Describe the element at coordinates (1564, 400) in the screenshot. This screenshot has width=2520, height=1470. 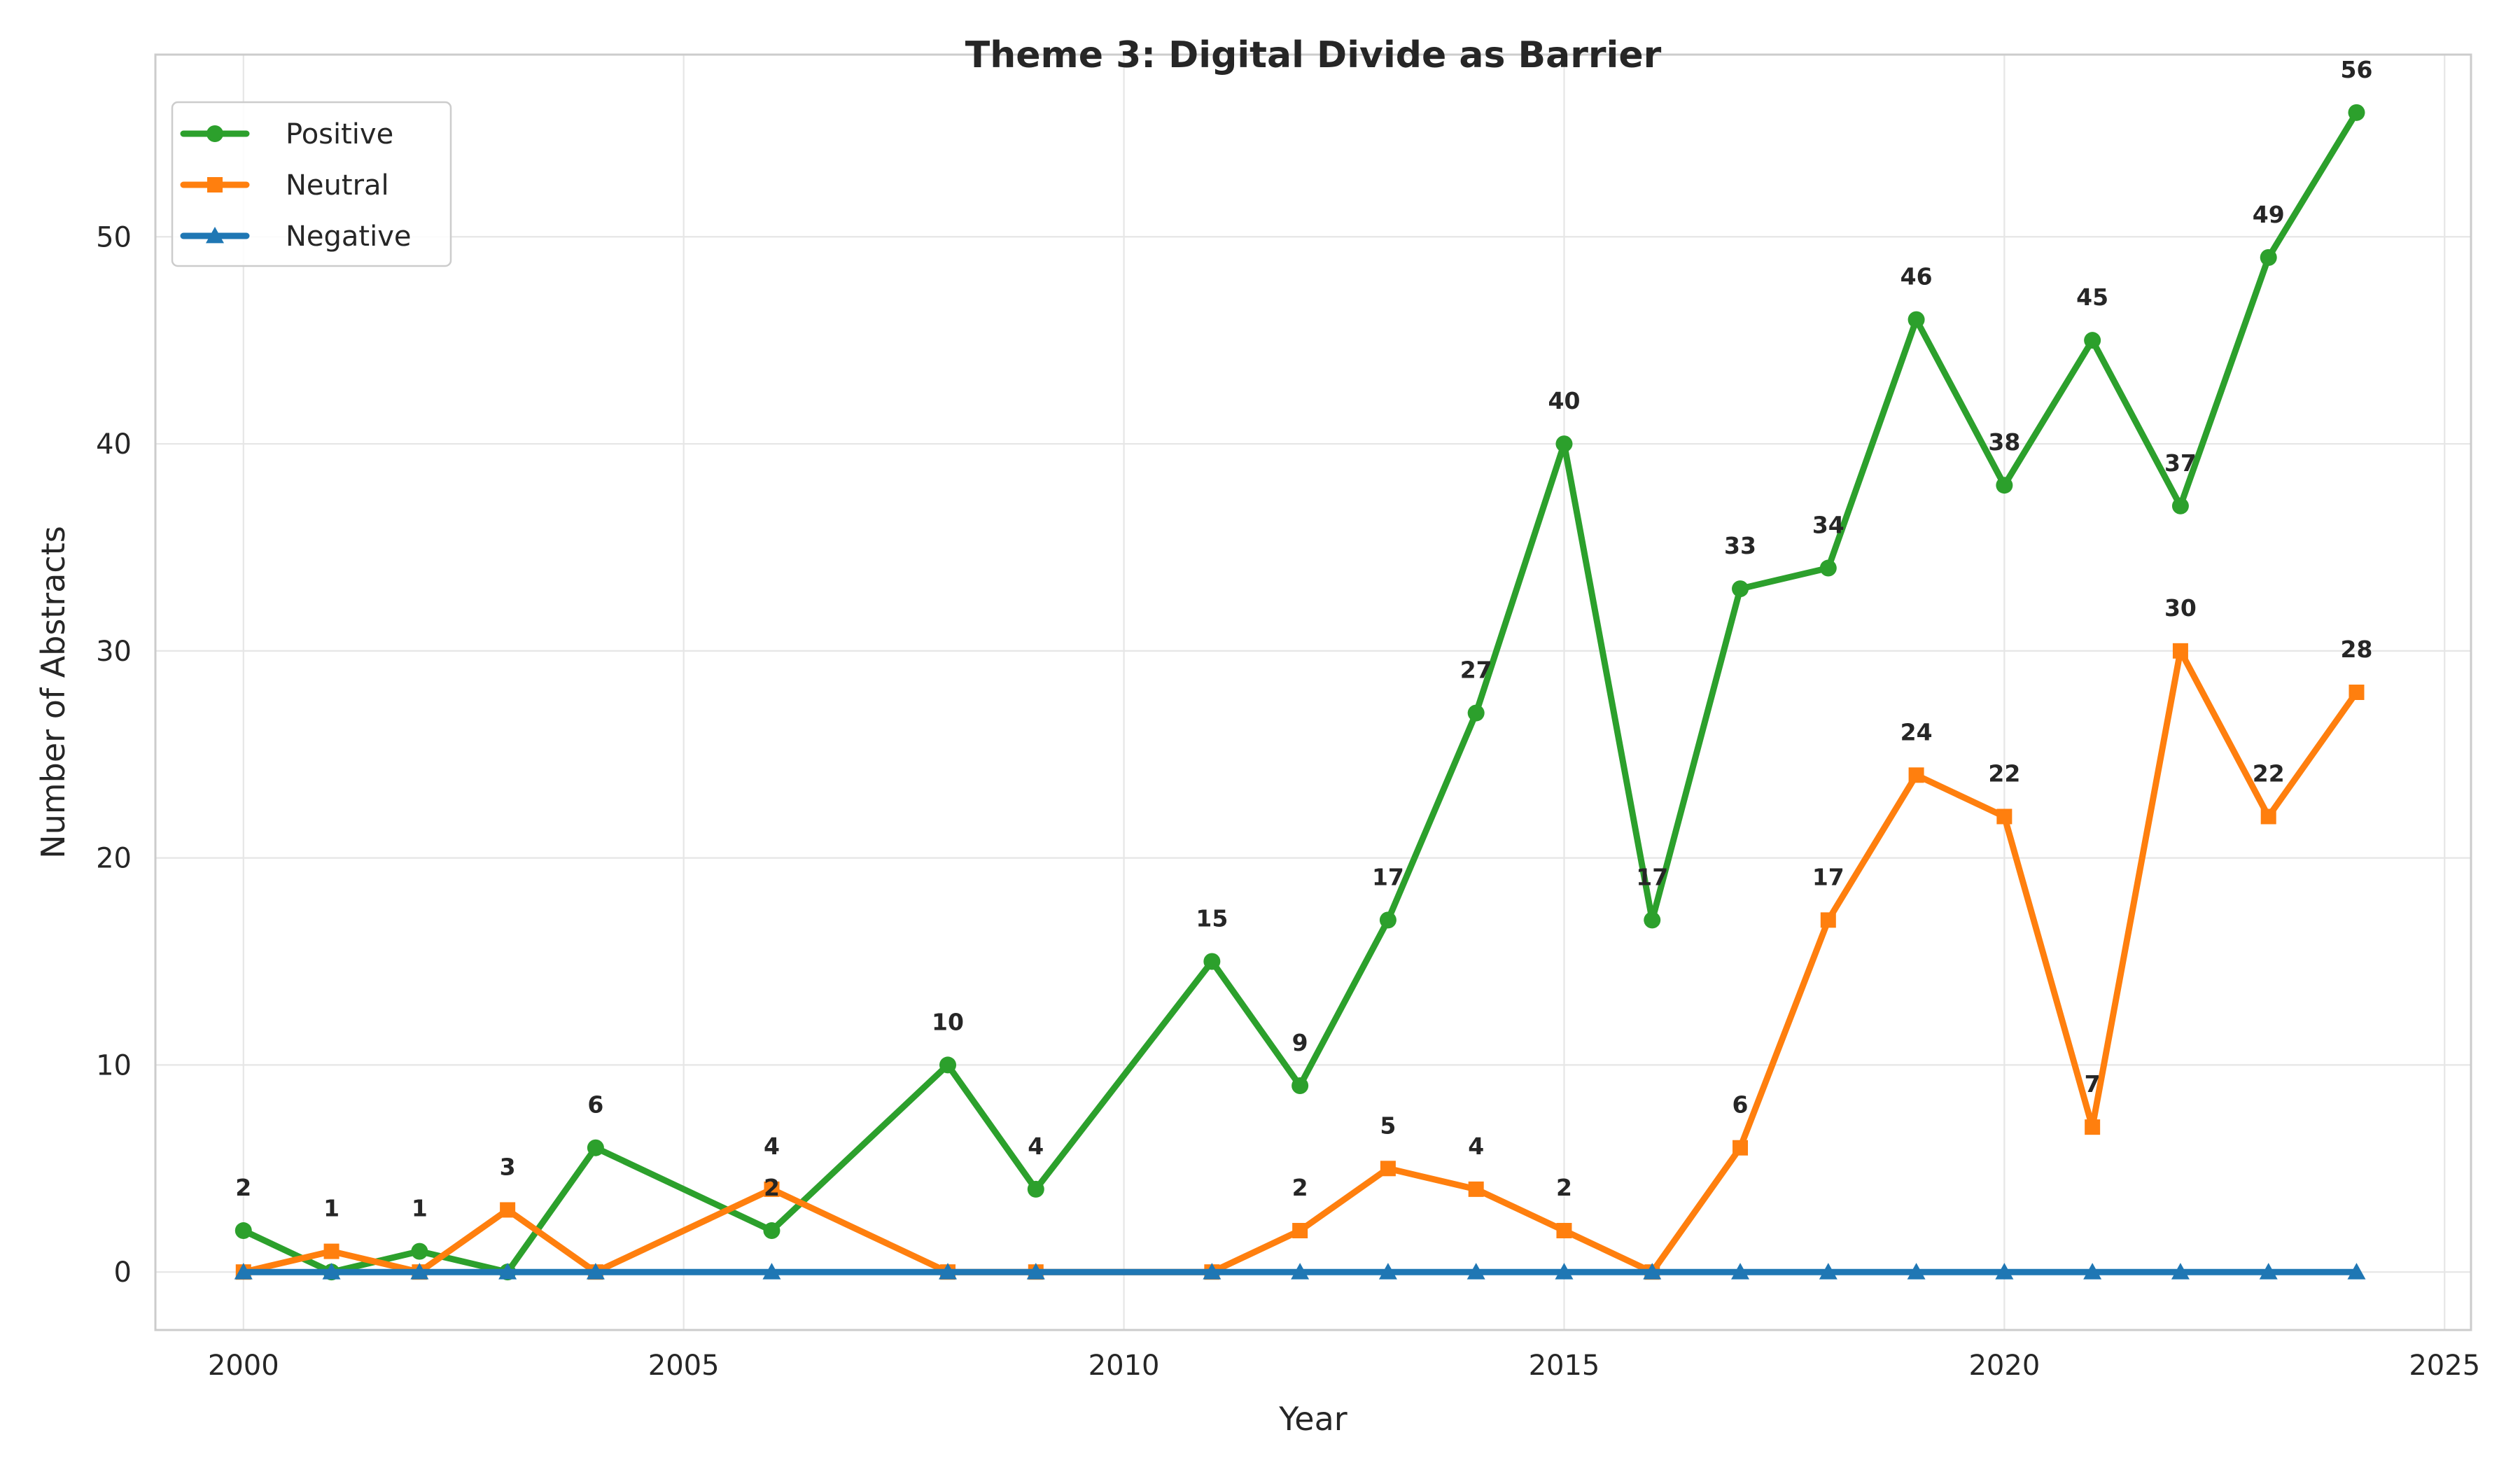
I see `positive-data-label: 40` at that location.